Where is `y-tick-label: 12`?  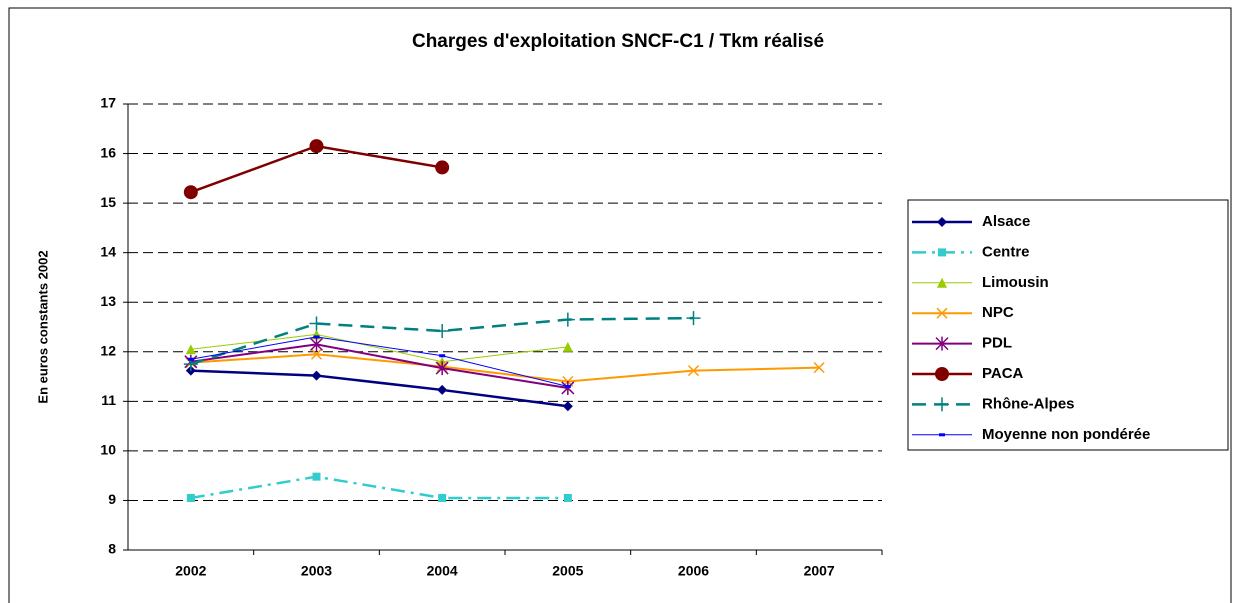
y-tick-label: 12 is located at coordinates (108, 350).